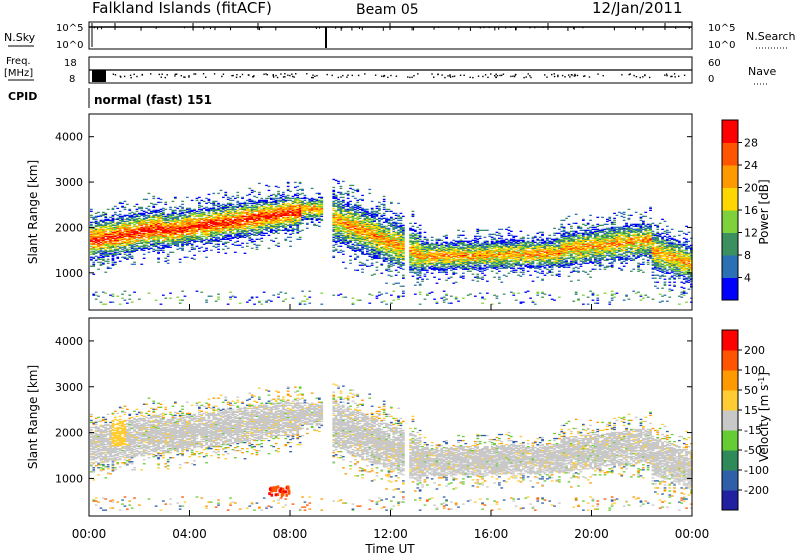 The height and width of the screenshot is (554, 800). What do you see at coordinates (290, 534) in the screenshot?
I see `x-tick-2: 08:00` at bounding box center [290, 534].